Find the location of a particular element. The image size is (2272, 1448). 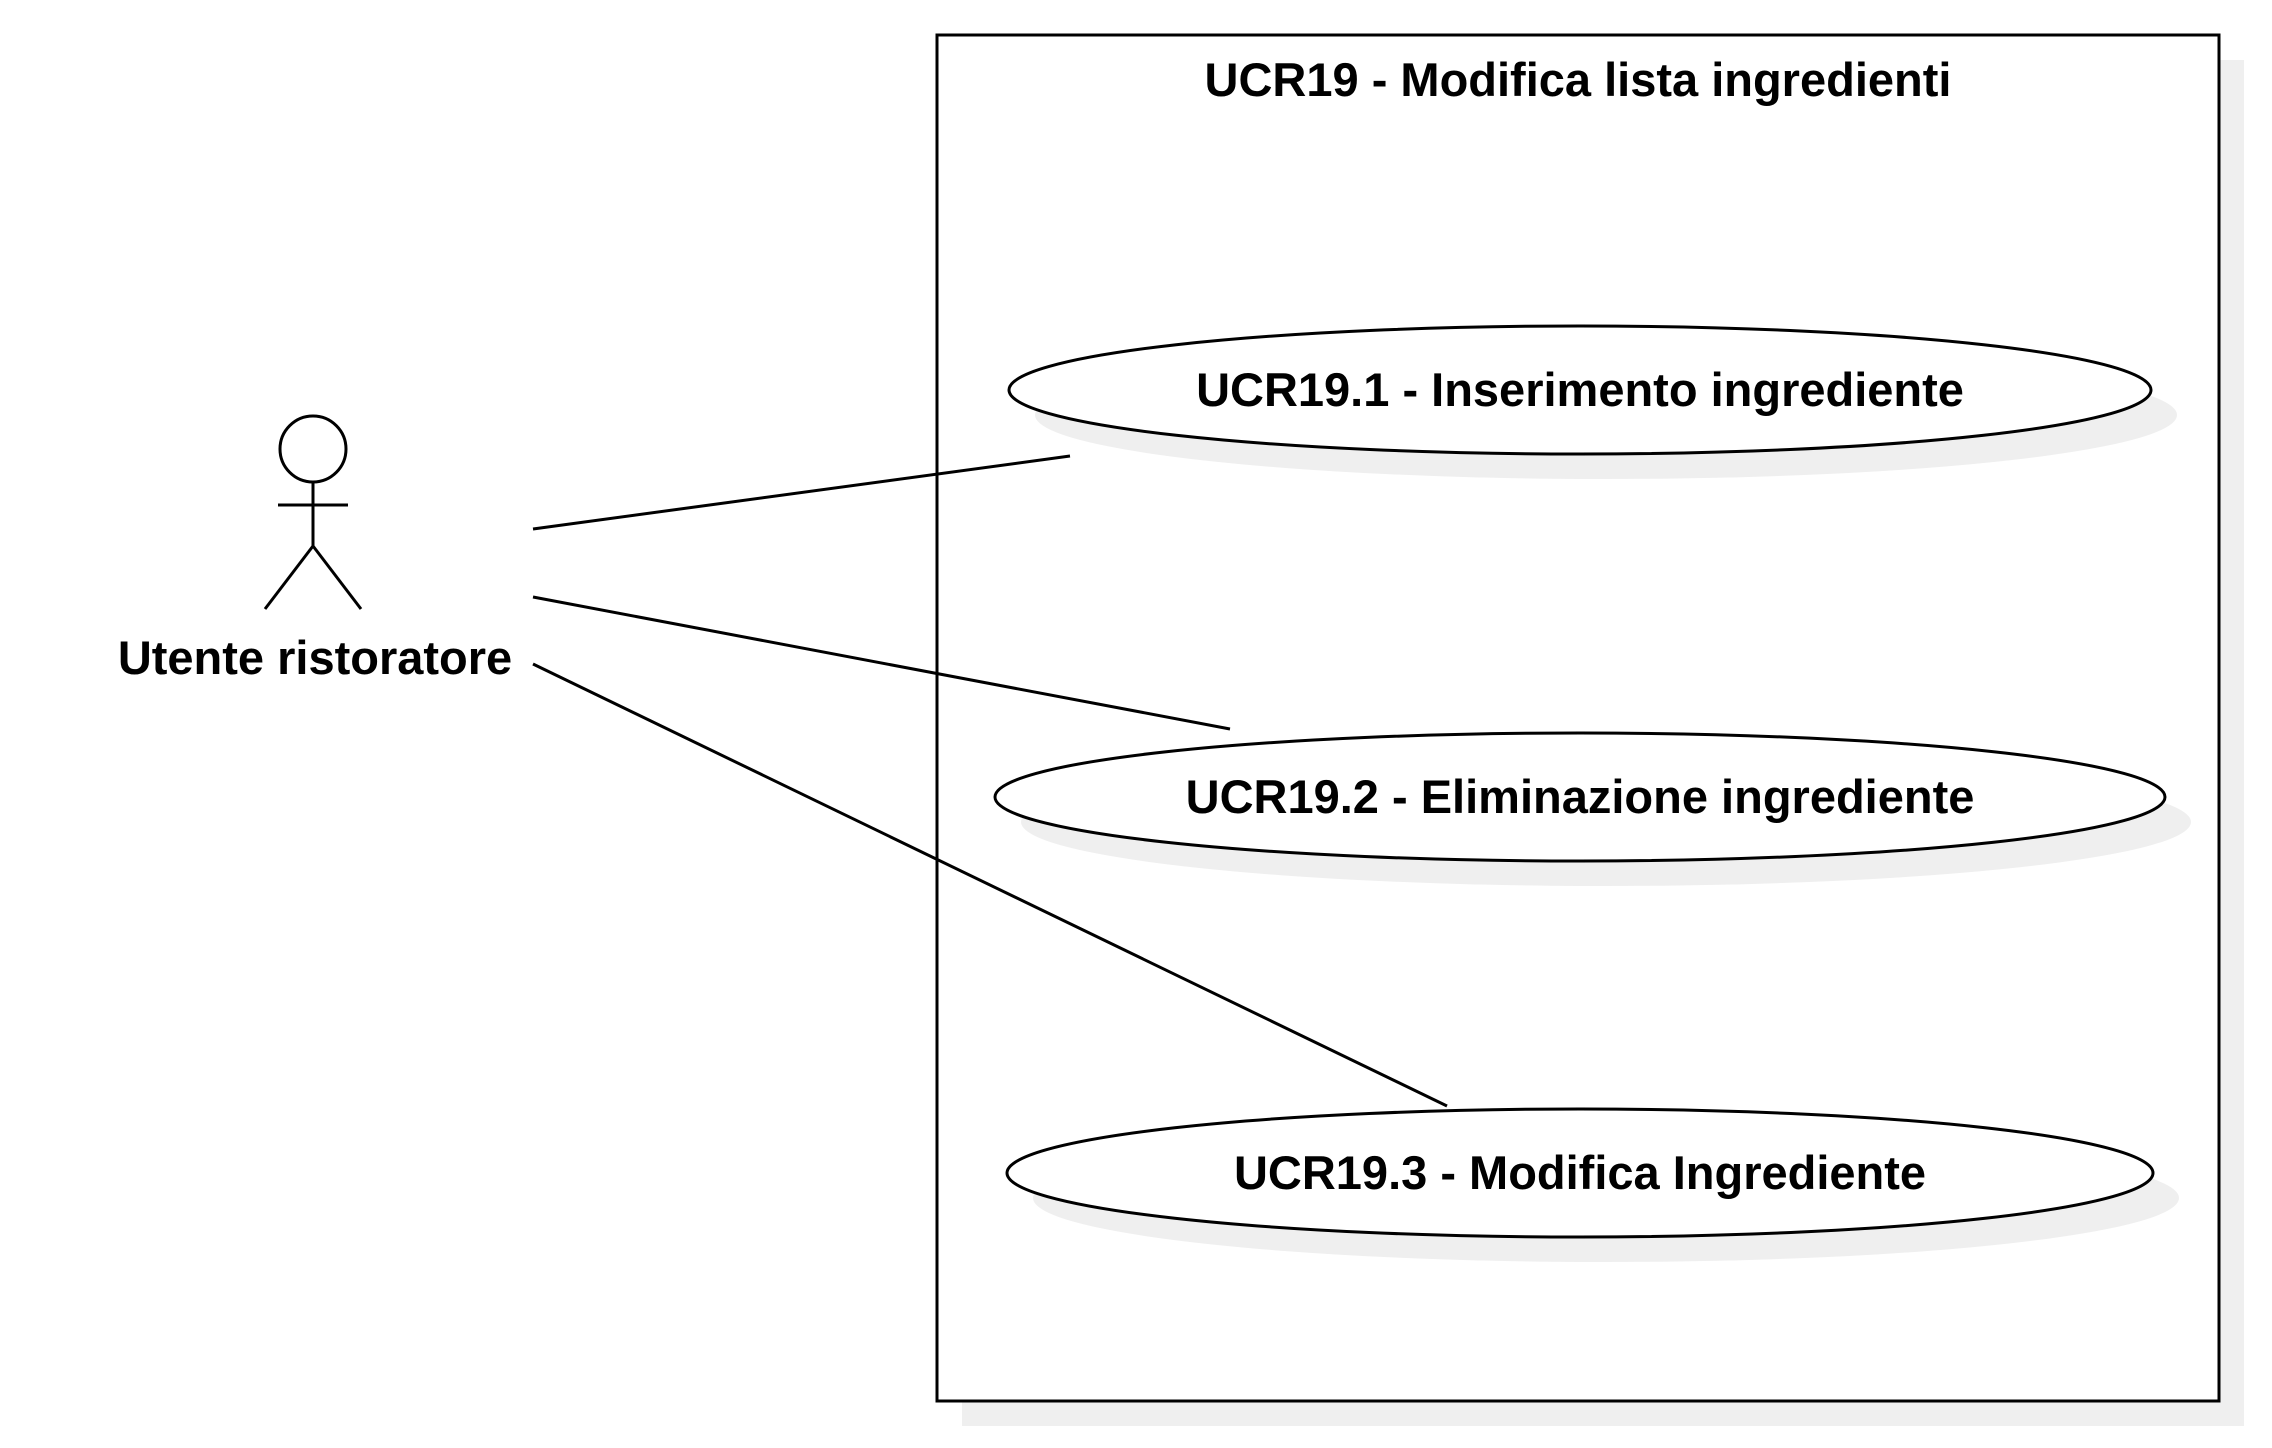

use-case-2-label: UCR19.2 - Eliminazione ingrediente is located at coordinates (1580, 796).